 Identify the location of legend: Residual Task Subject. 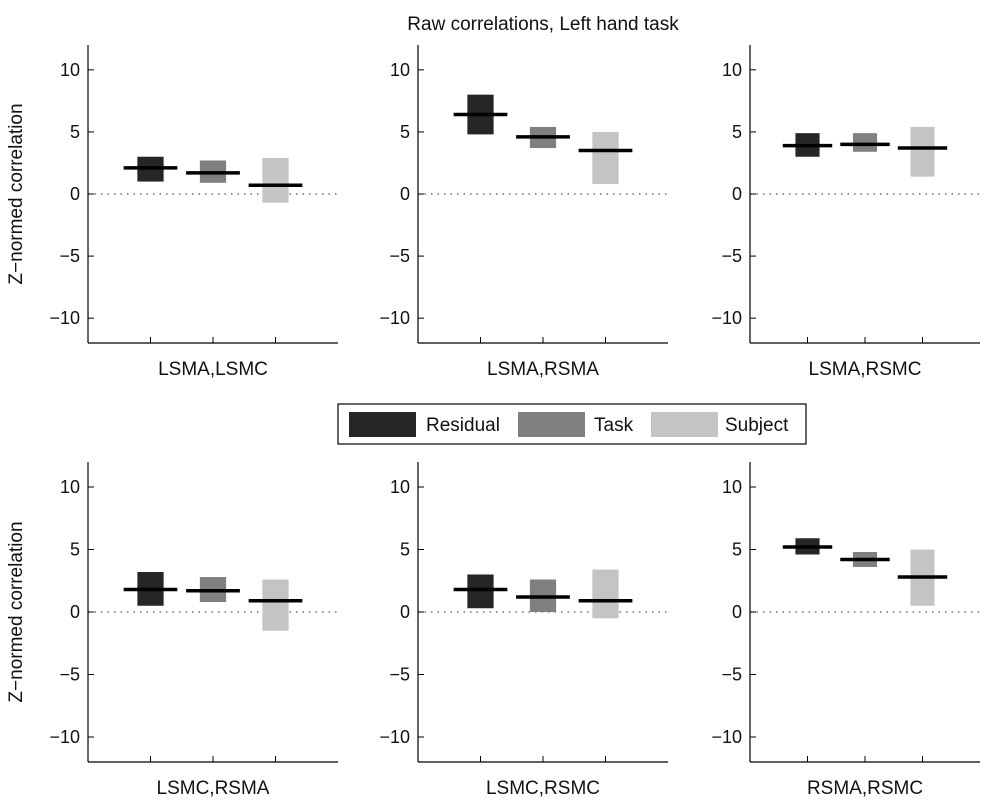
(572, 424).